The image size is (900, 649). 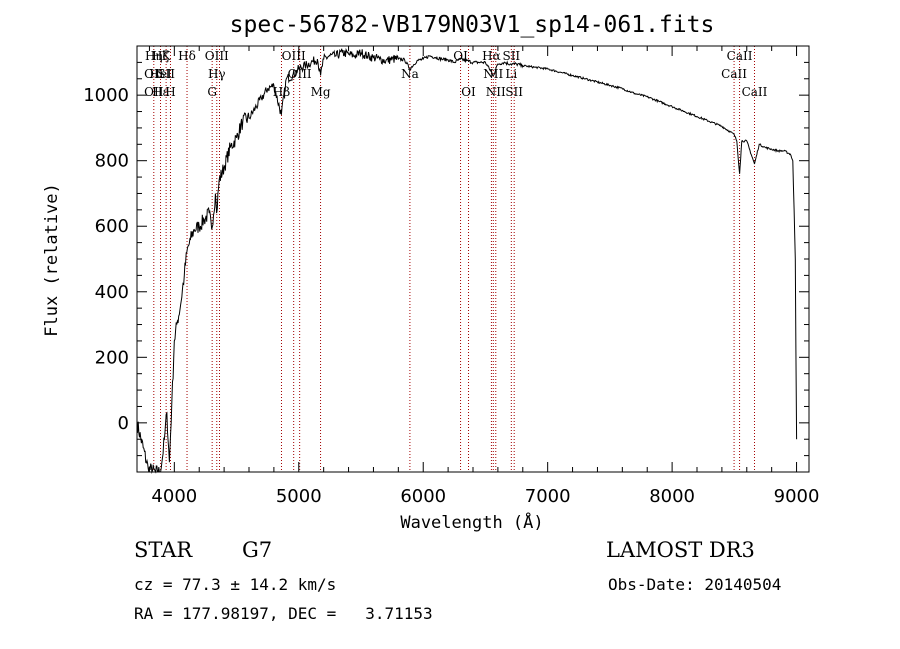 I want to click on line-label: Hζ, so click(x=160, y=56).